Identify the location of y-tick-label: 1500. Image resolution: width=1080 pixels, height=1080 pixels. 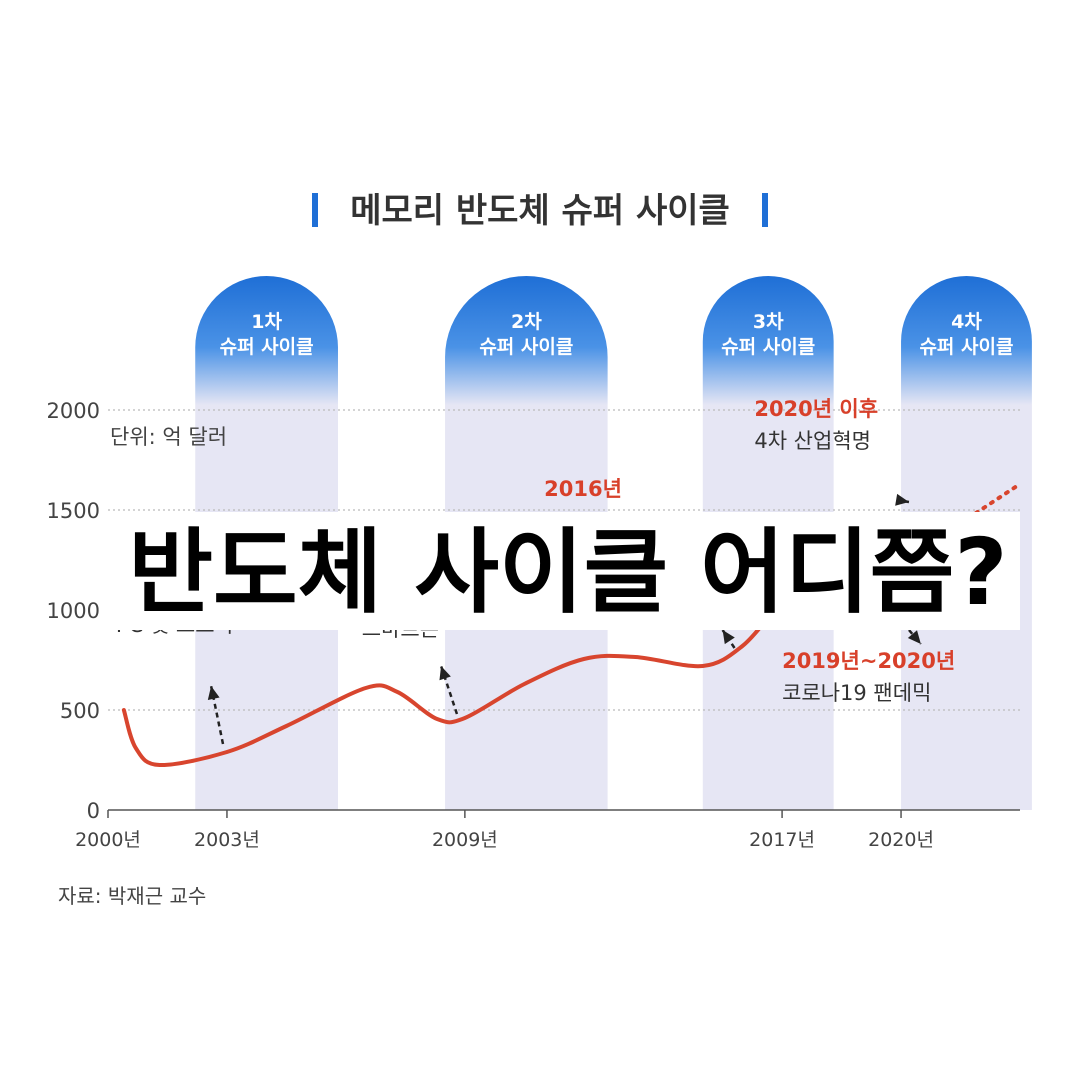
(73, 511).